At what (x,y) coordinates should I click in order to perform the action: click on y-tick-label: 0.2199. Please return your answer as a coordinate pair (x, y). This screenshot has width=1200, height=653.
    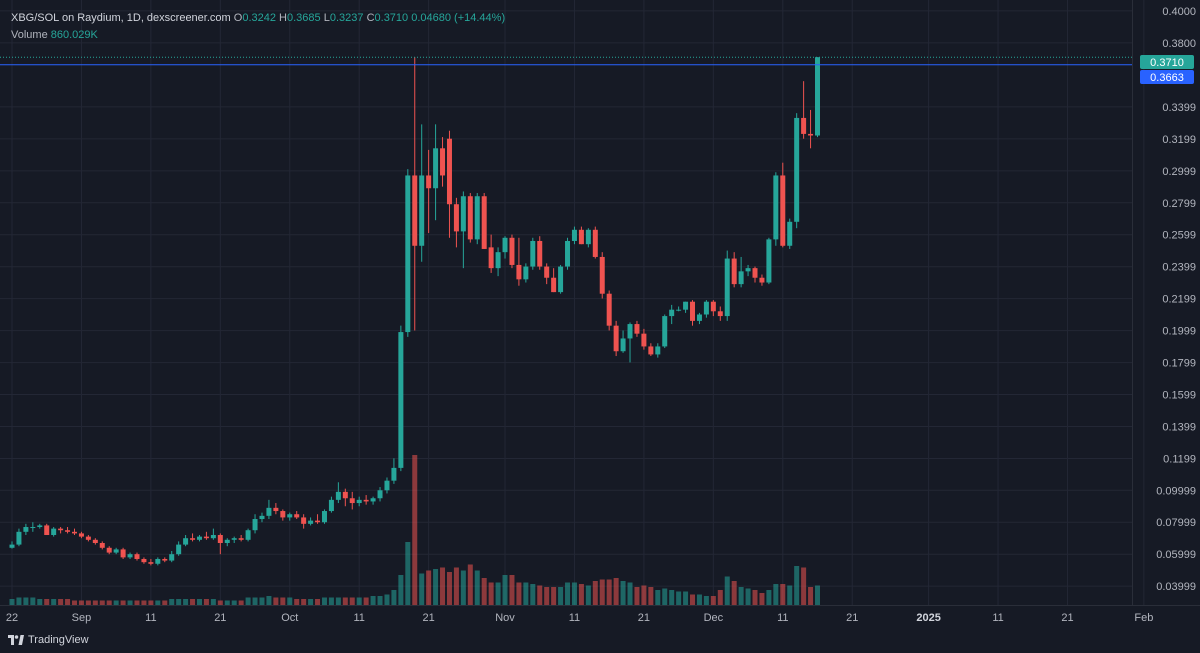
    Looking at the image, I should click on (1179, 300).